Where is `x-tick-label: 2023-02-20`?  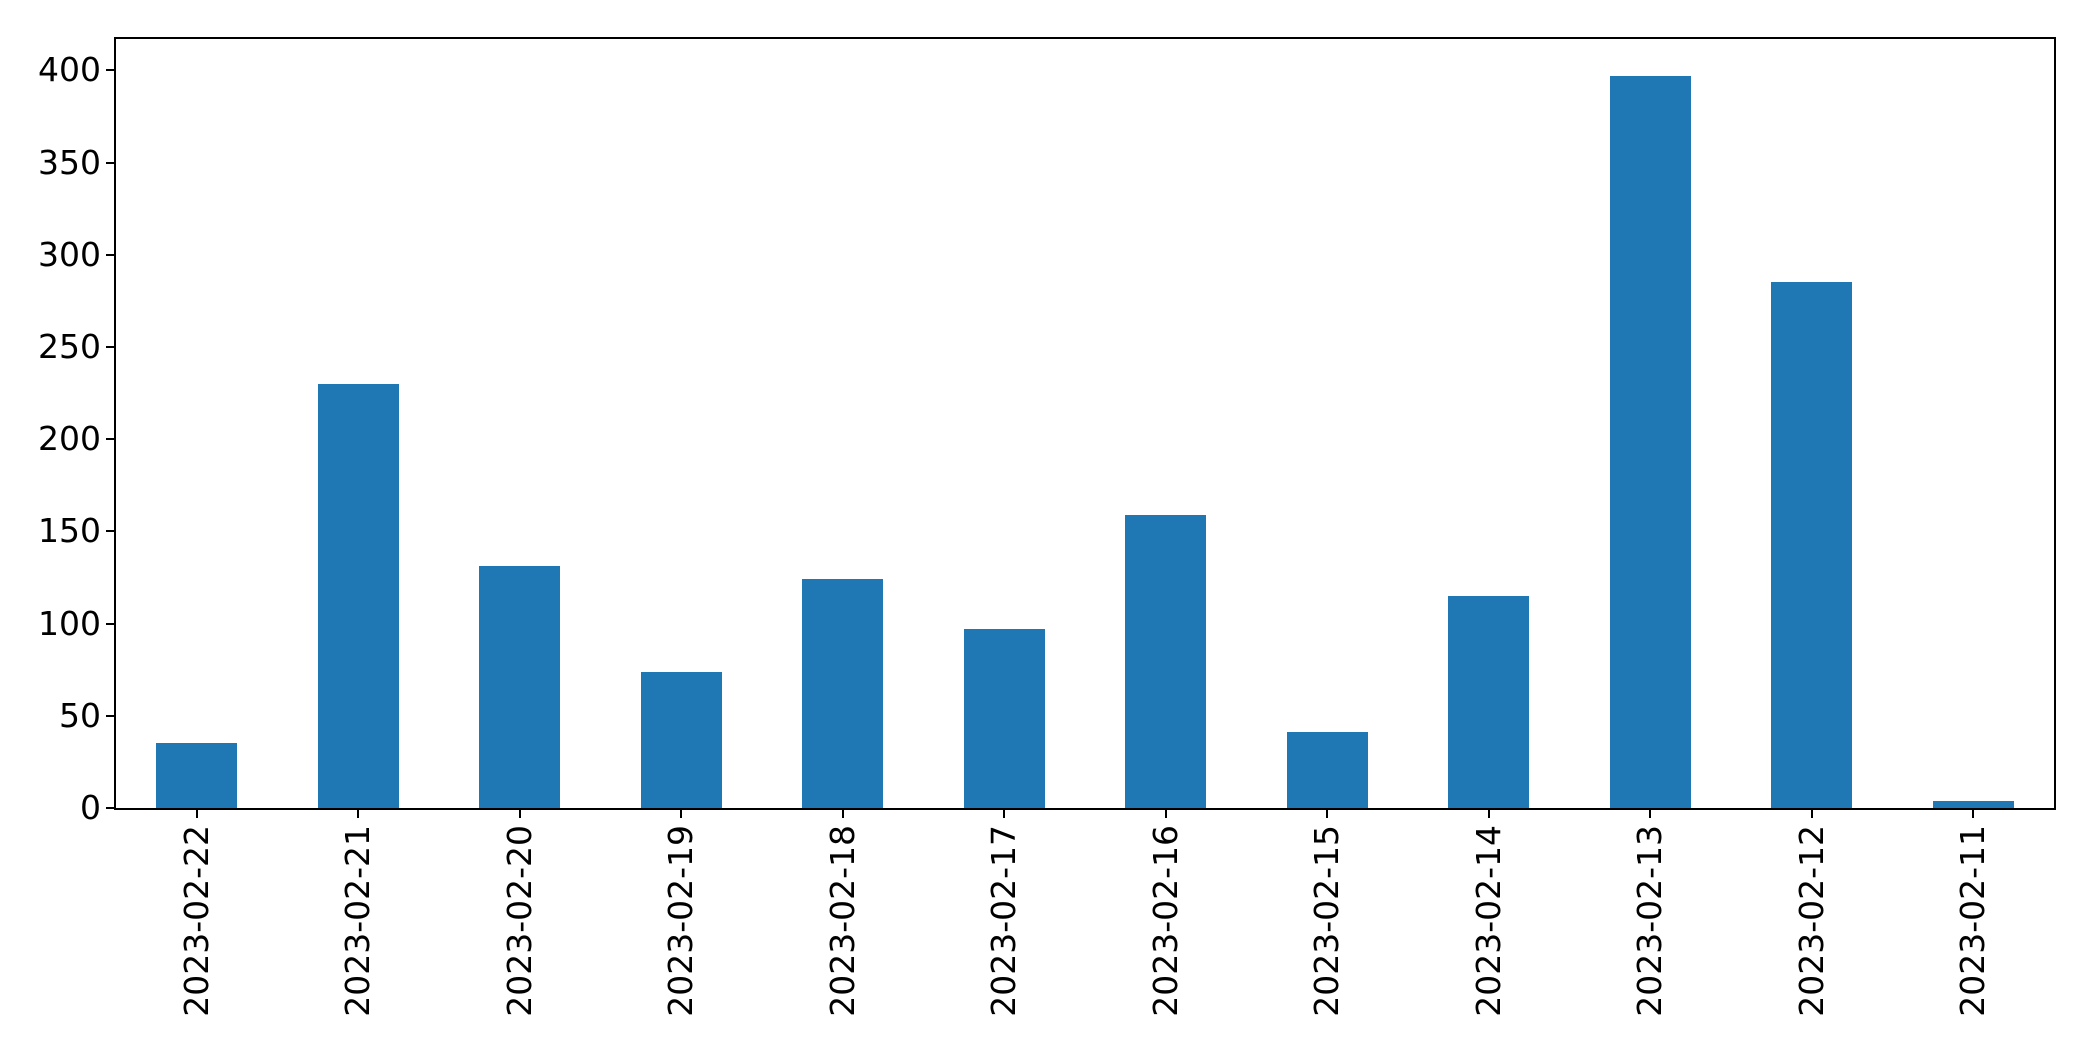 x-tick-label: 2023-02-20 is located at coordinates (519, 921).